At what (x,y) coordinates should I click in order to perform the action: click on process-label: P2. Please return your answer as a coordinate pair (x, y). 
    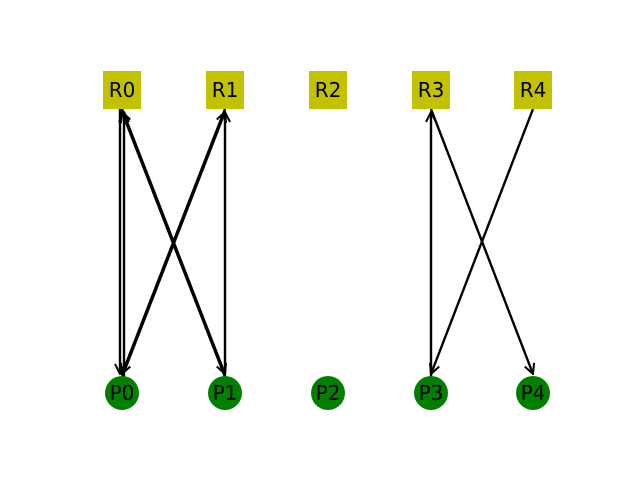
    Looking at the image, I should click on (328, 393).